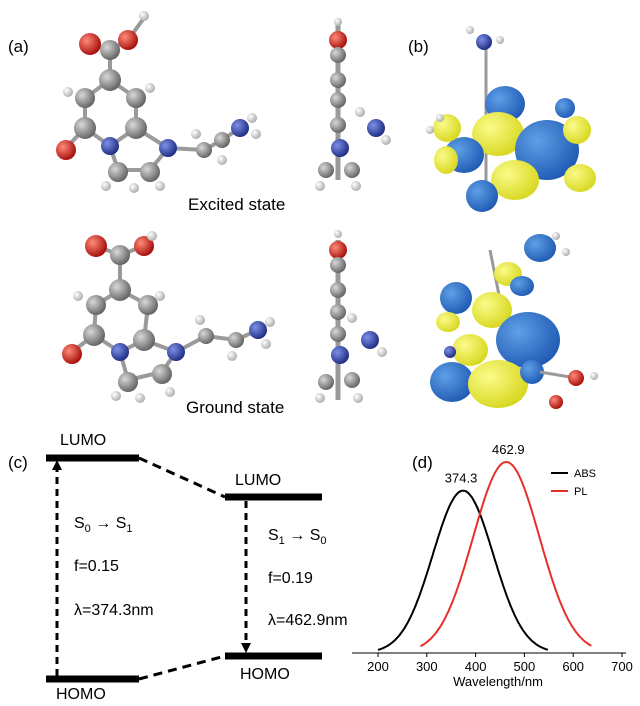  Describe the element at coordinates (573, 666) in the screenshot. I see `x-tick-label-600: 600` at that location.